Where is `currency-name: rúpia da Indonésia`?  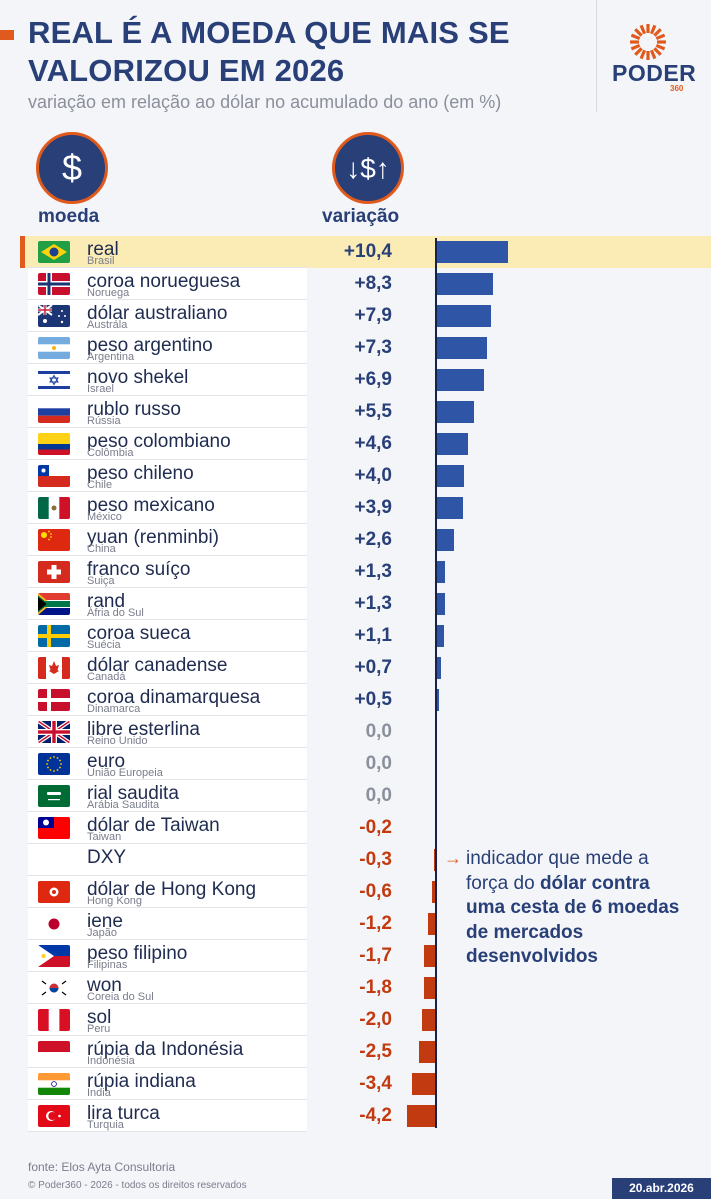 currency-name: rúpia da Indonésia is located at coordinates (165, 1049).